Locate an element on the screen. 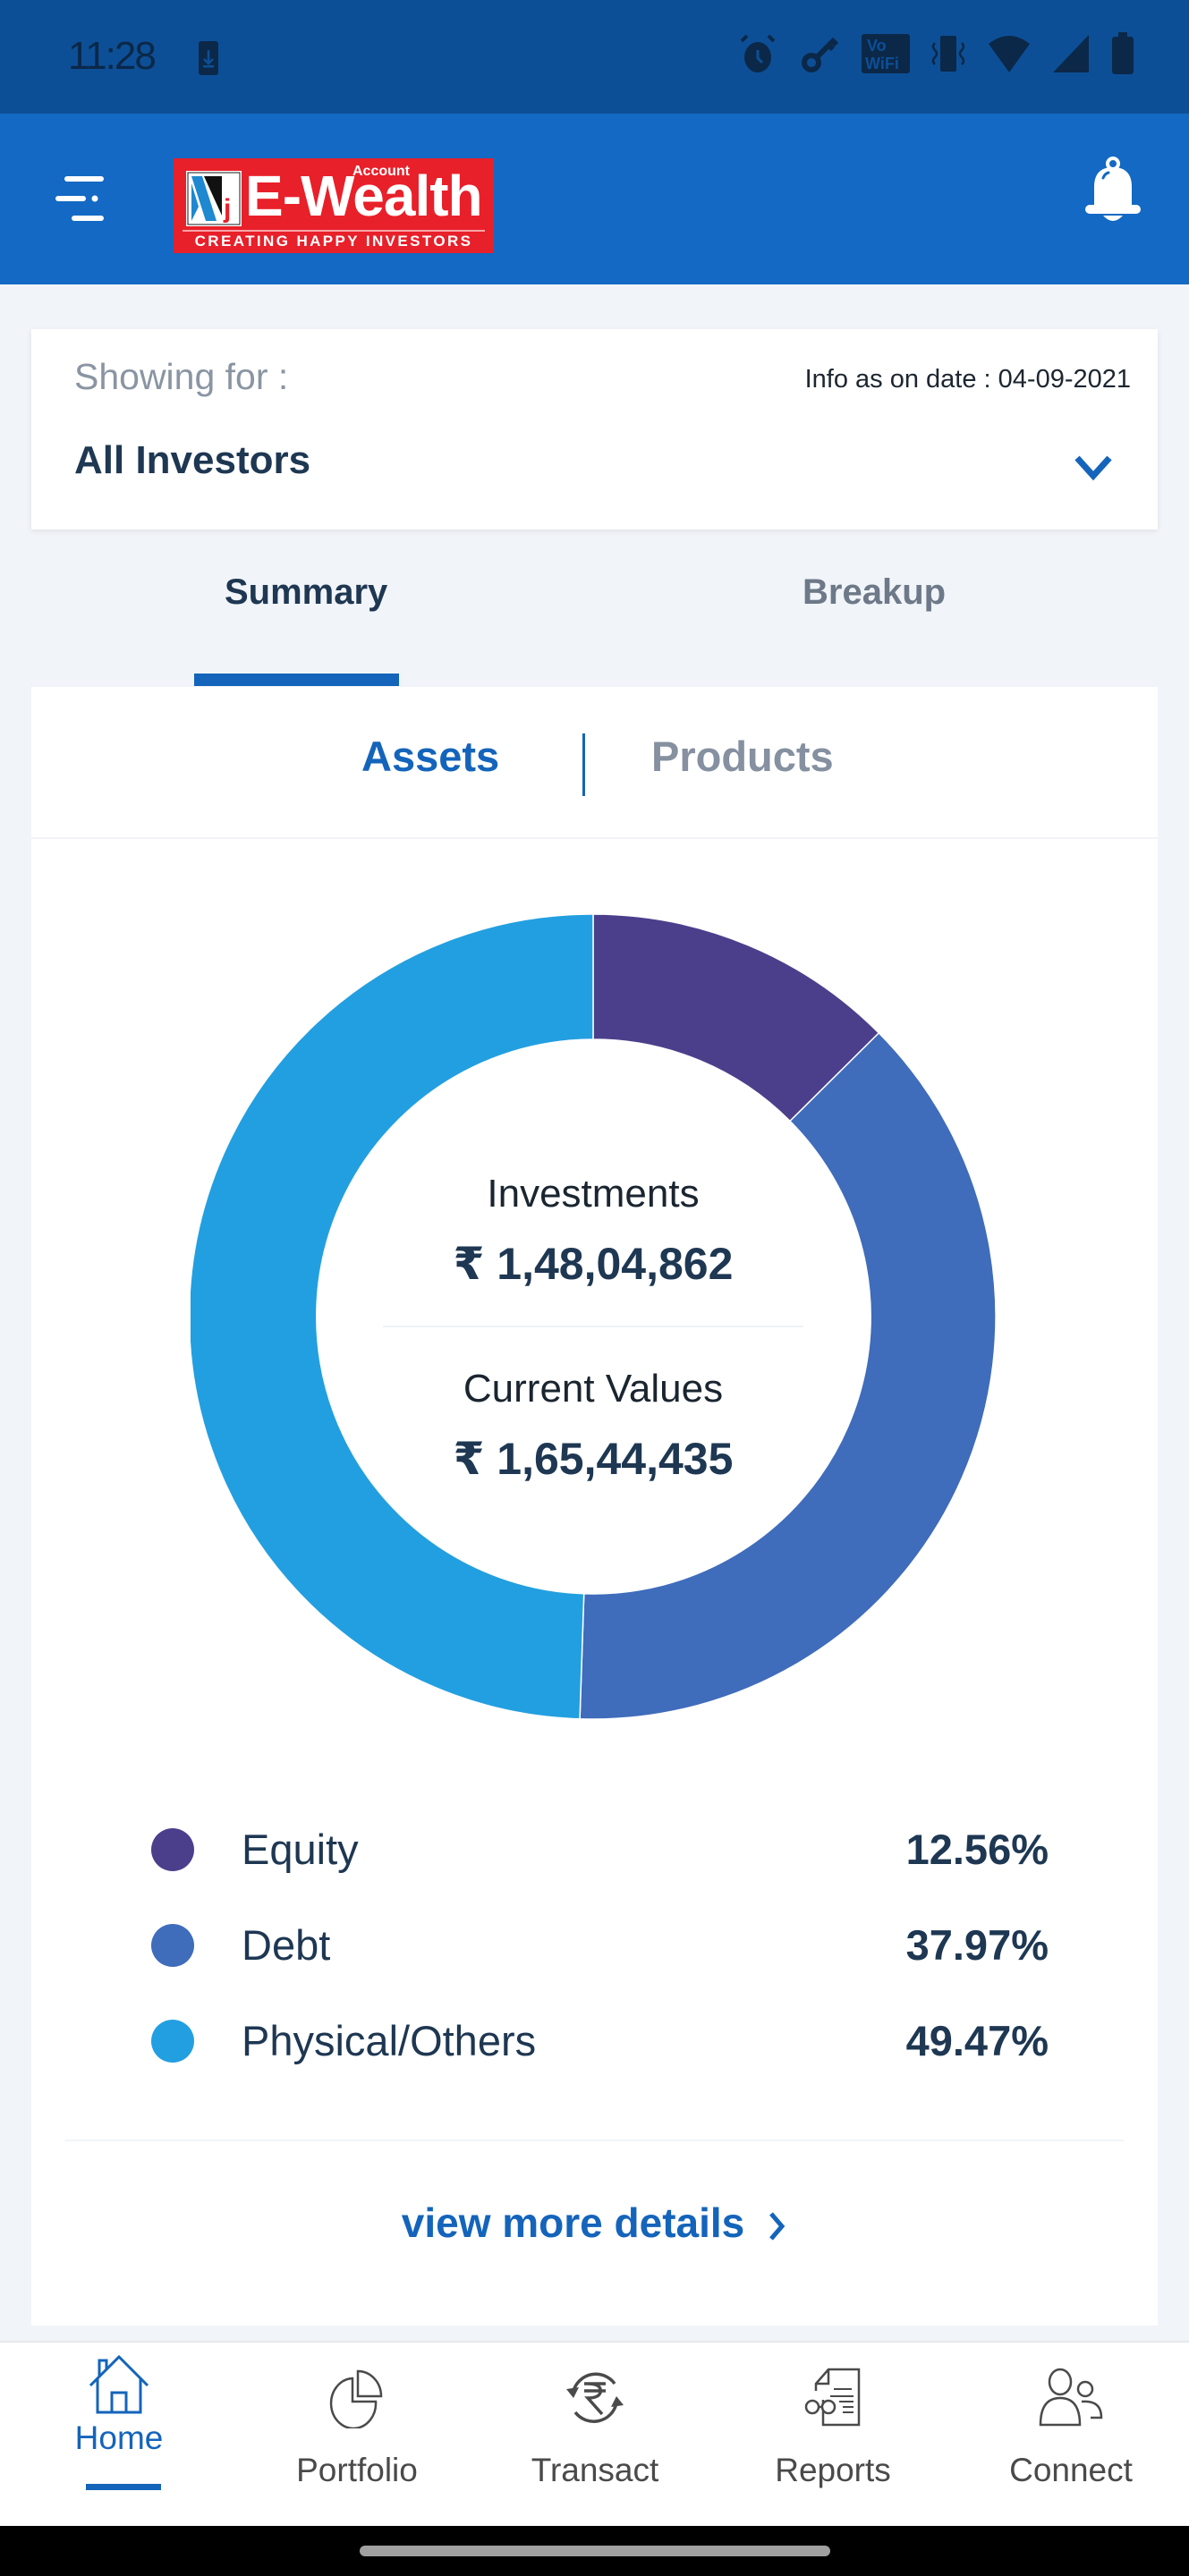 The height and width of the screenshot is (2576, 1189). nav-label: Reports is located at coordinates (833, 2470).